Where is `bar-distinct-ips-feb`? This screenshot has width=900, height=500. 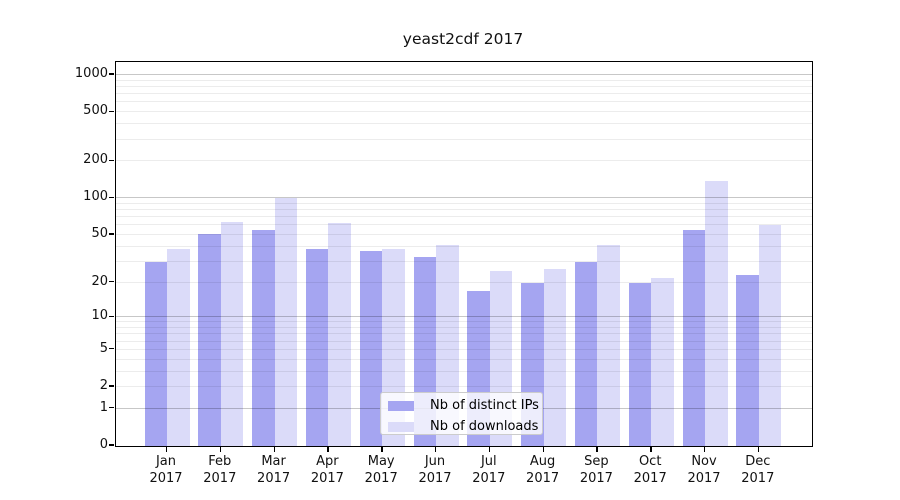
bar-distinct-ips-feb is located at coordinates (209, 339).